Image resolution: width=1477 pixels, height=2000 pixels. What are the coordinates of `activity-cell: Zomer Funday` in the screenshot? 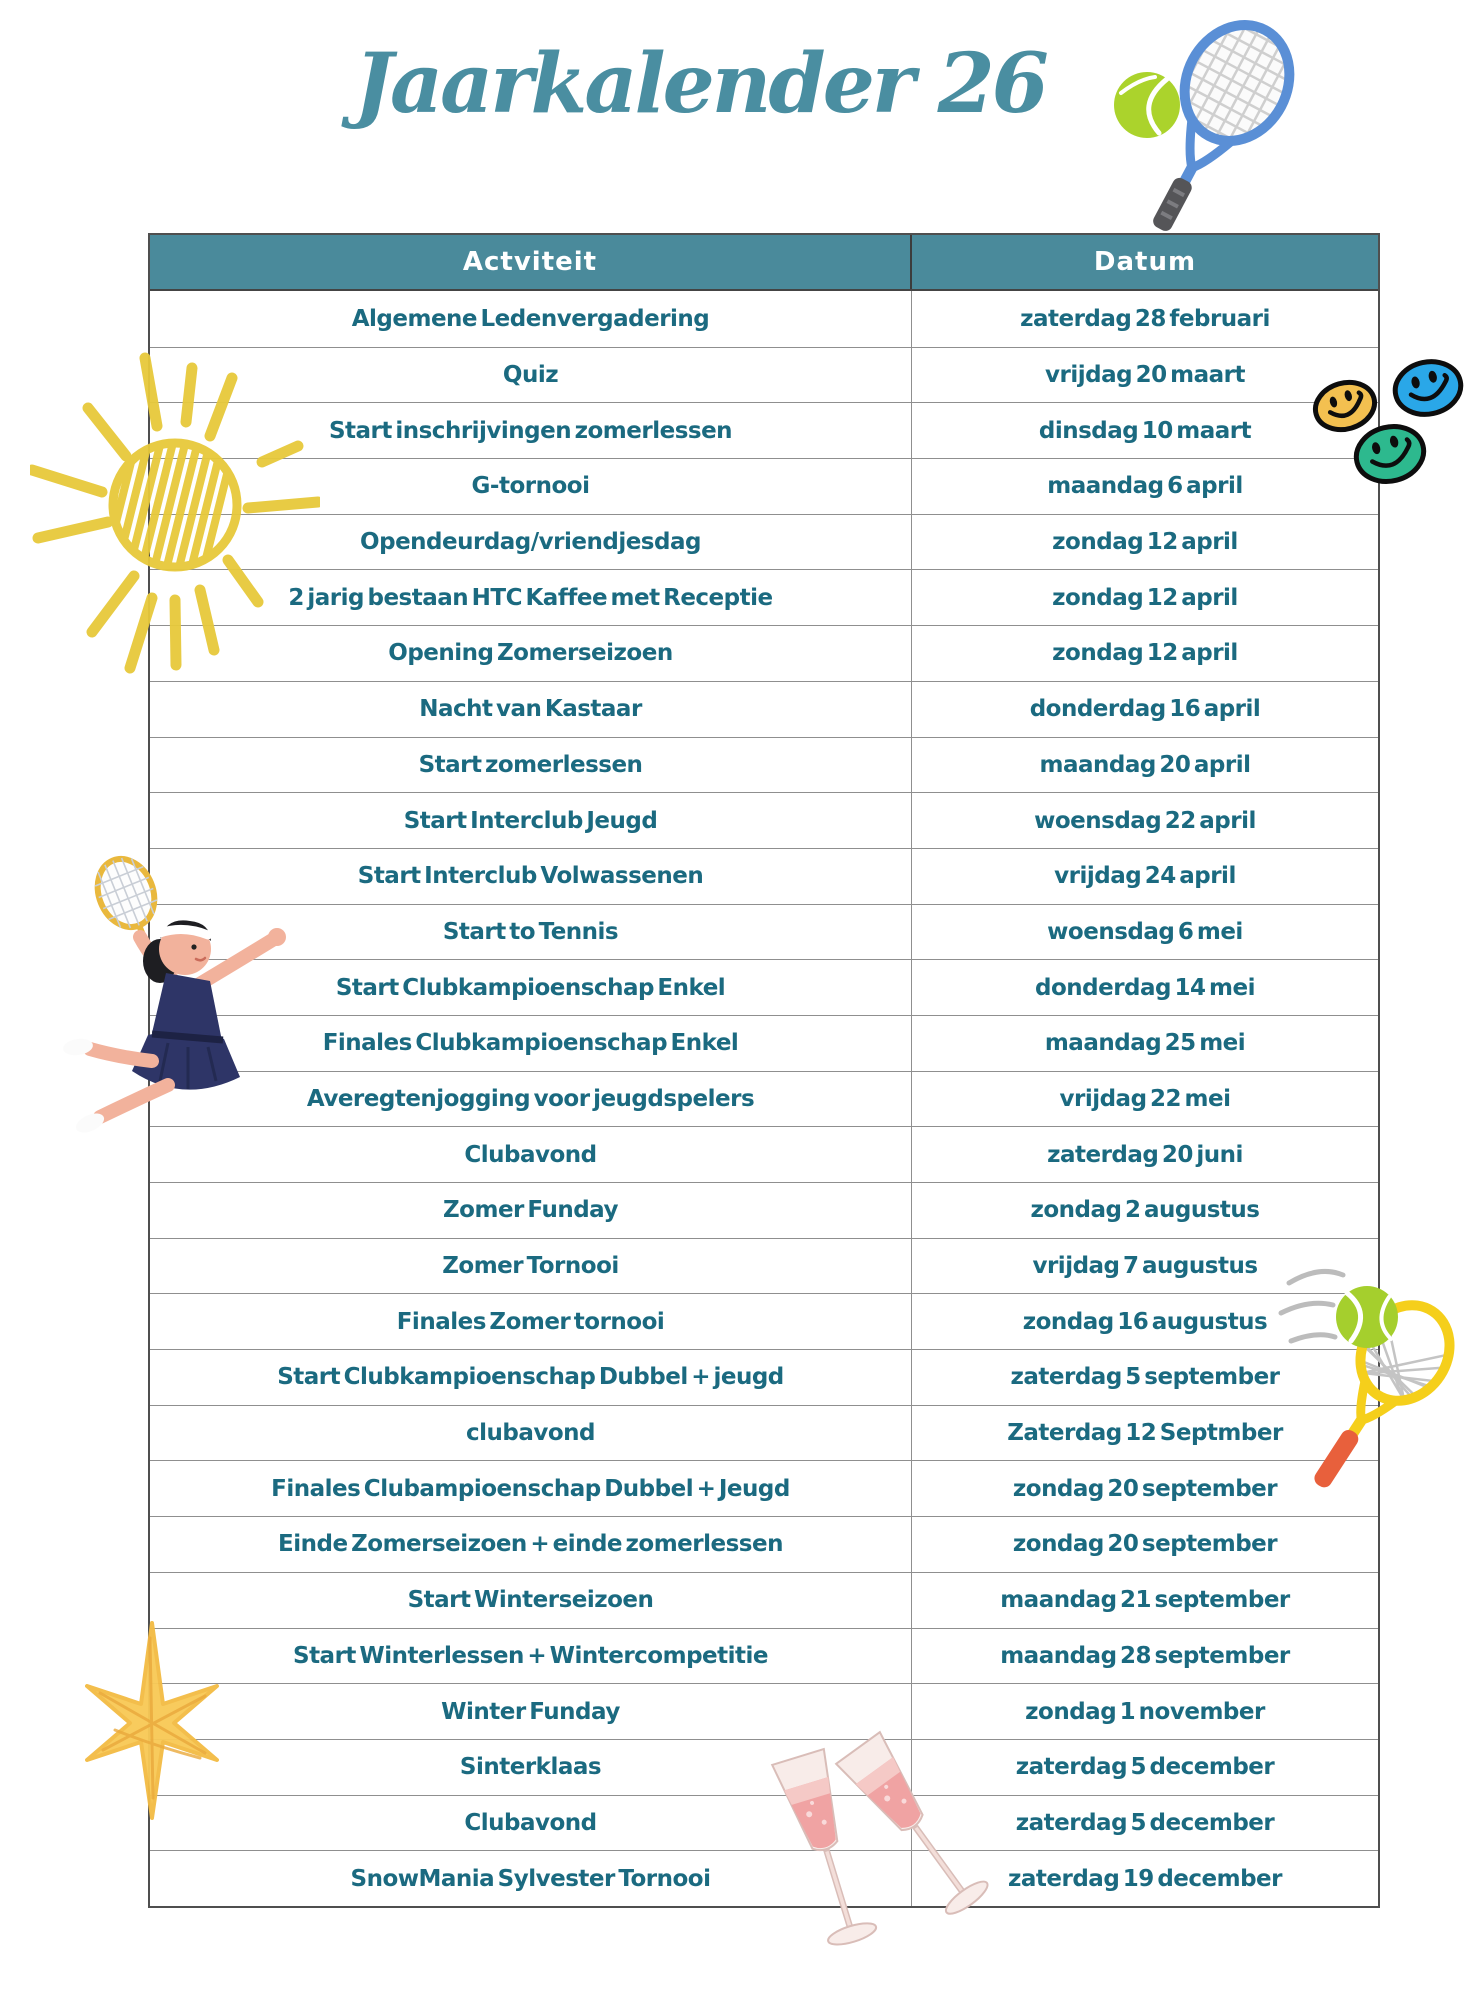 It's located at (531, 1210).